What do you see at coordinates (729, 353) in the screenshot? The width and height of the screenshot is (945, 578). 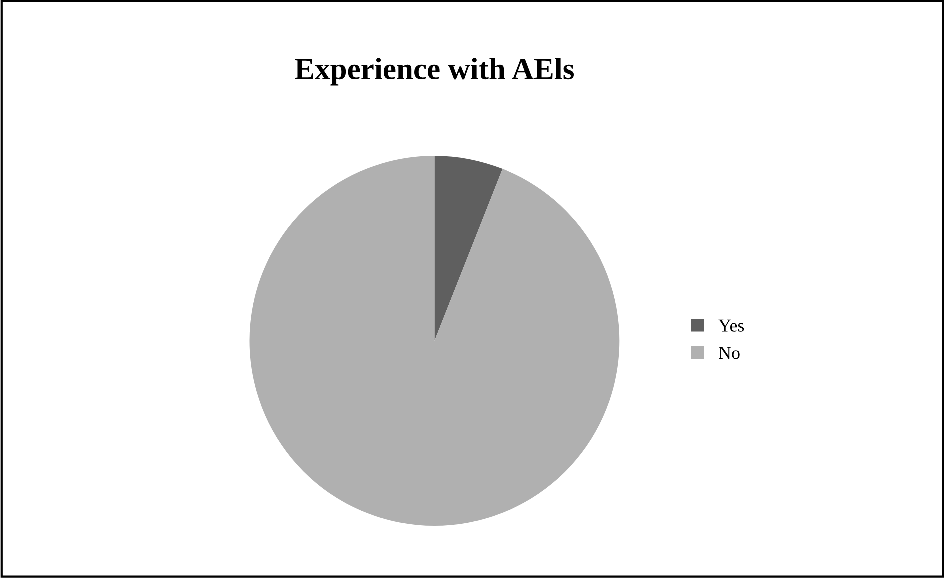 I see `legend-label: No` at bounding box center [729, 353].